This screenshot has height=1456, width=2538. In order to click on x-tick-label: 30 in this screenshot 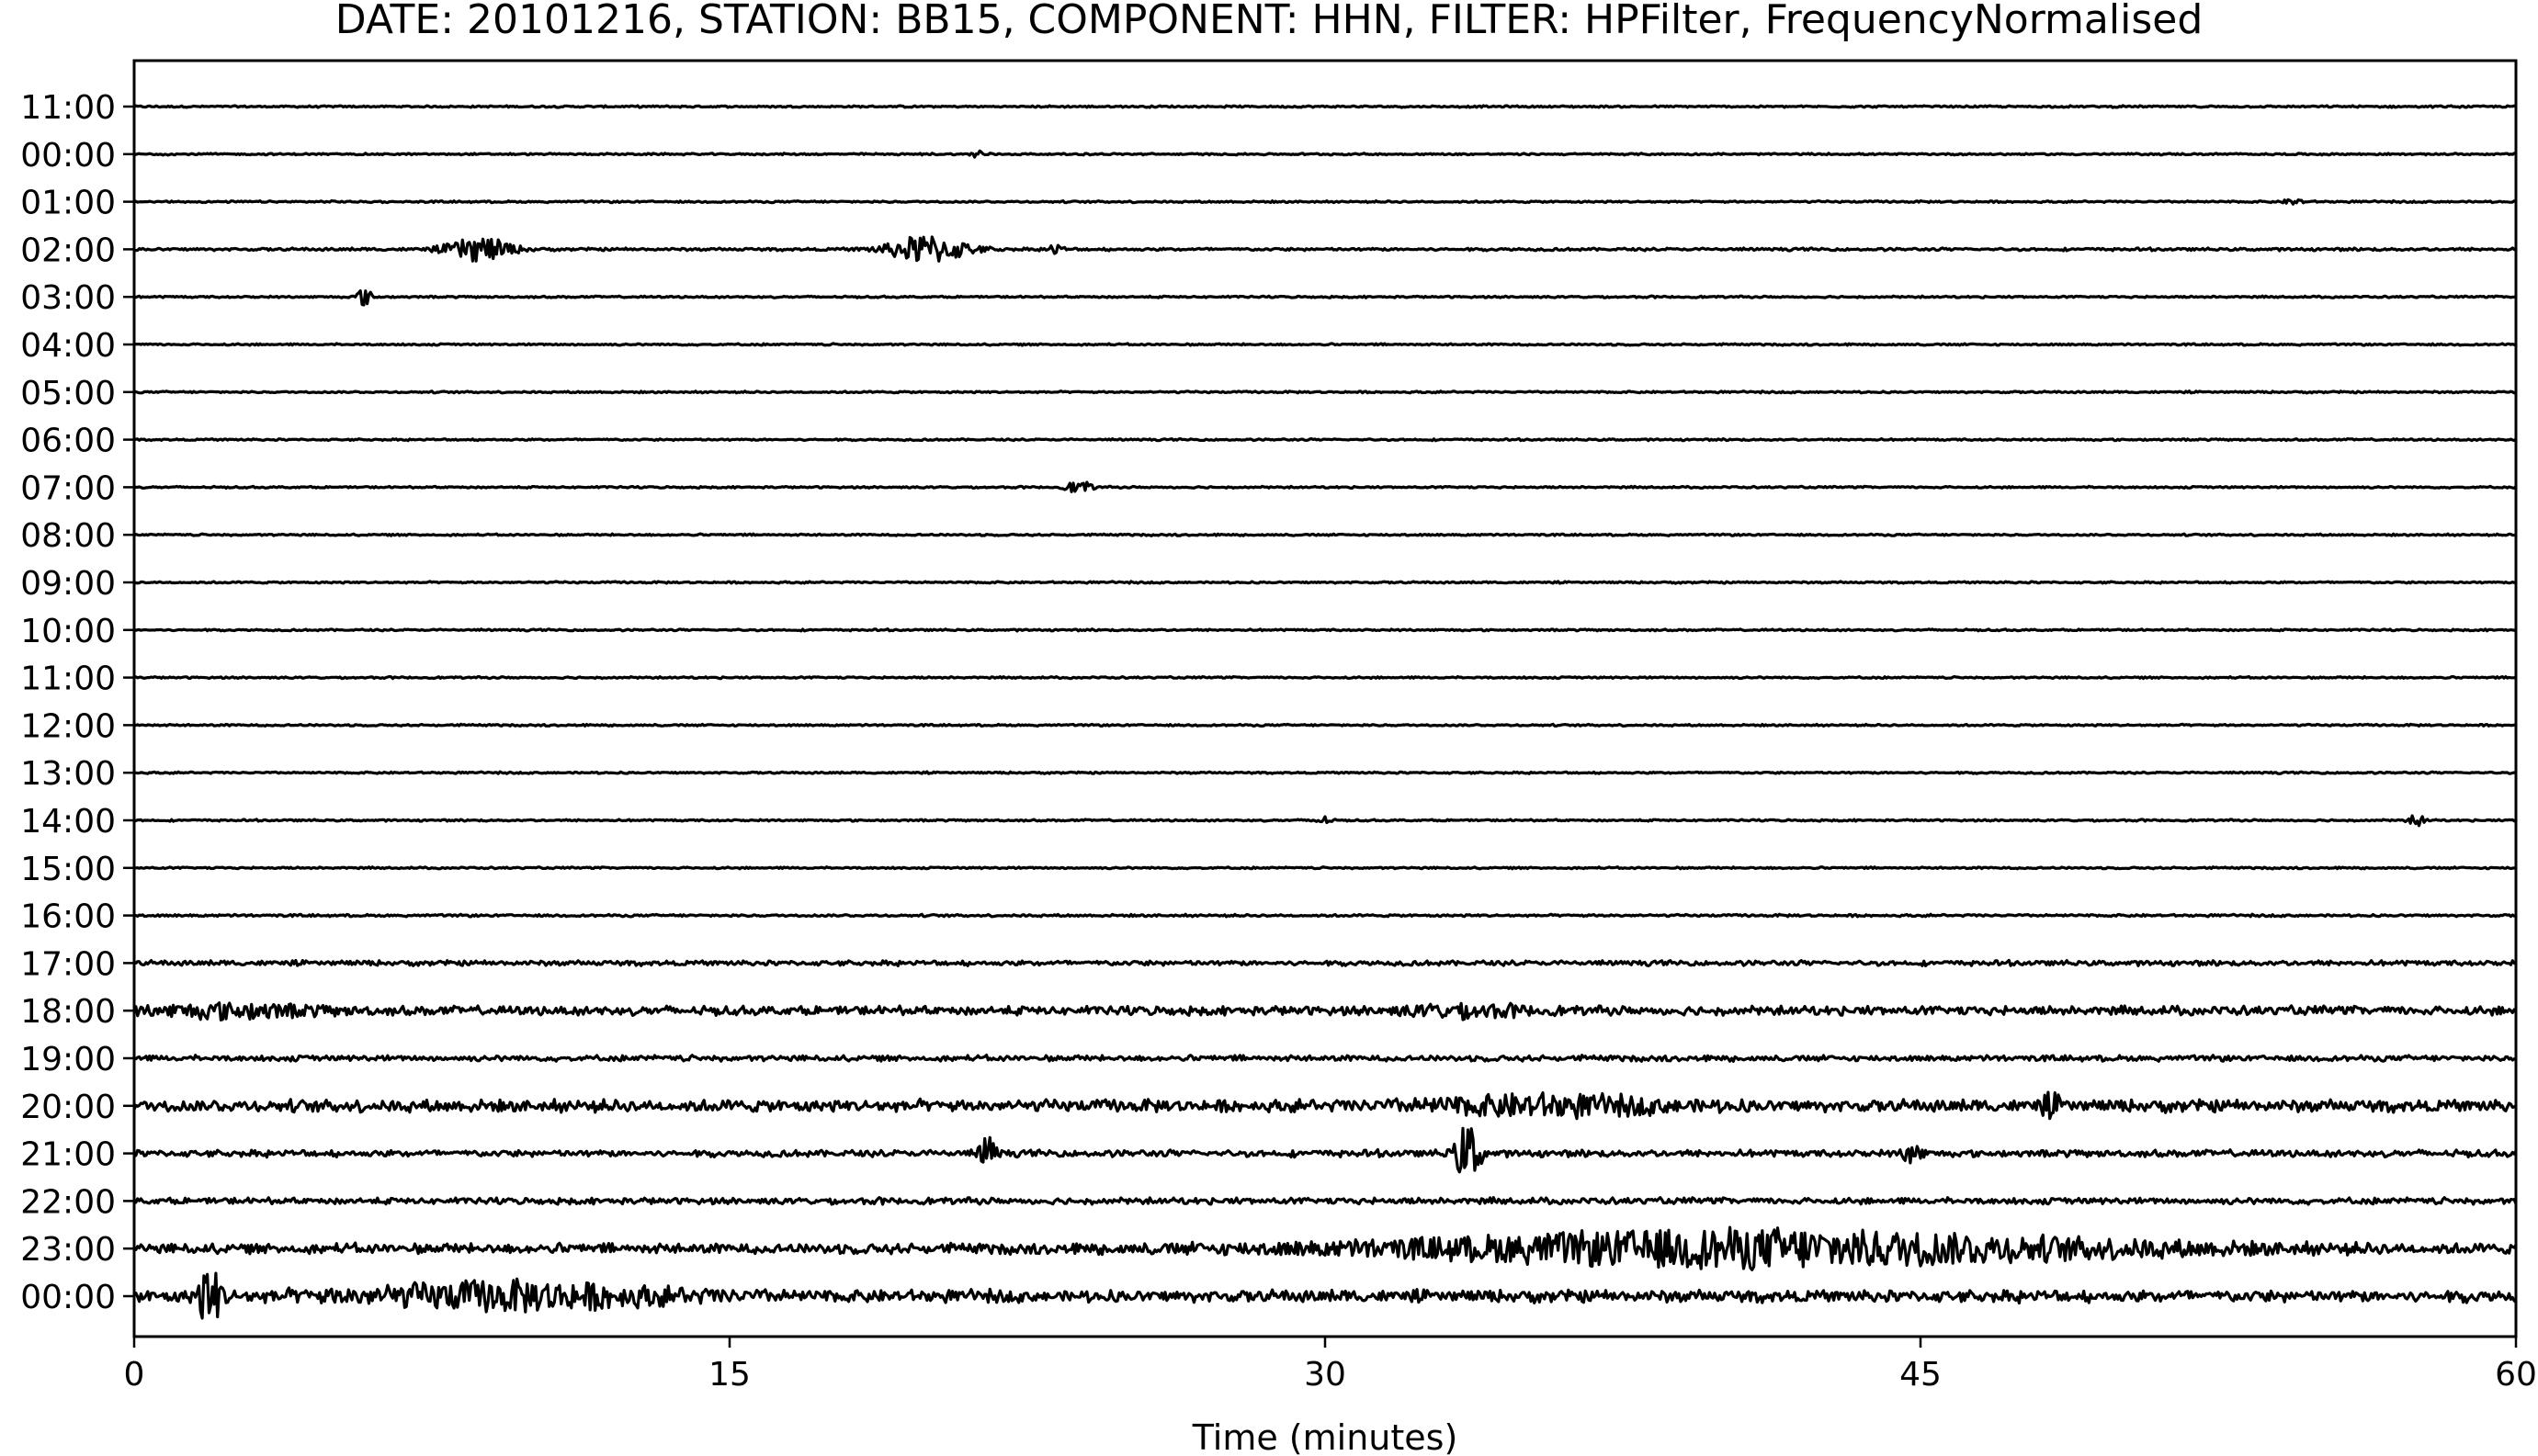, I will do `click(1325, 1375)`.